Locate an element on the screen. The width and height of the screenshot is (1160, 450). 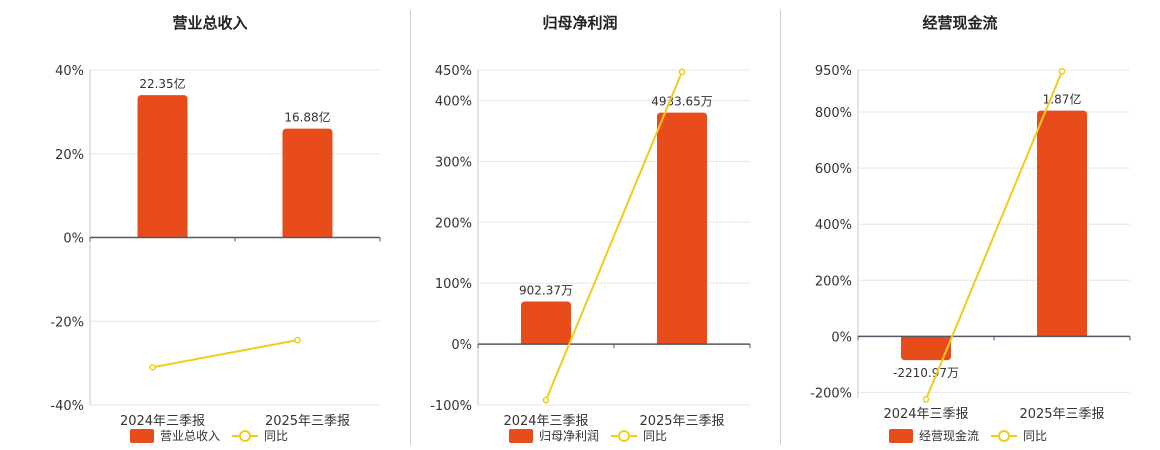
y-tick-label: 600% is located at coordinates (833, 169).